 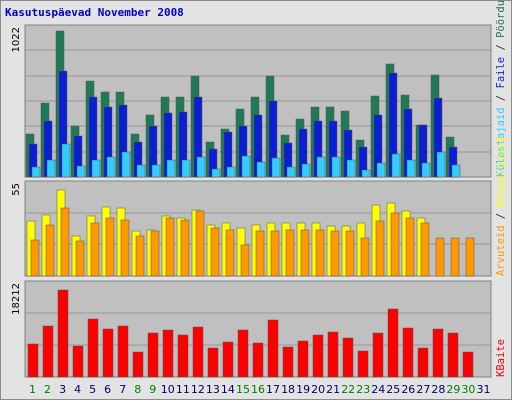 I want to click on top-legend: Külastajaid / Faile / Pöördumisi, so click(x=501, y=89).